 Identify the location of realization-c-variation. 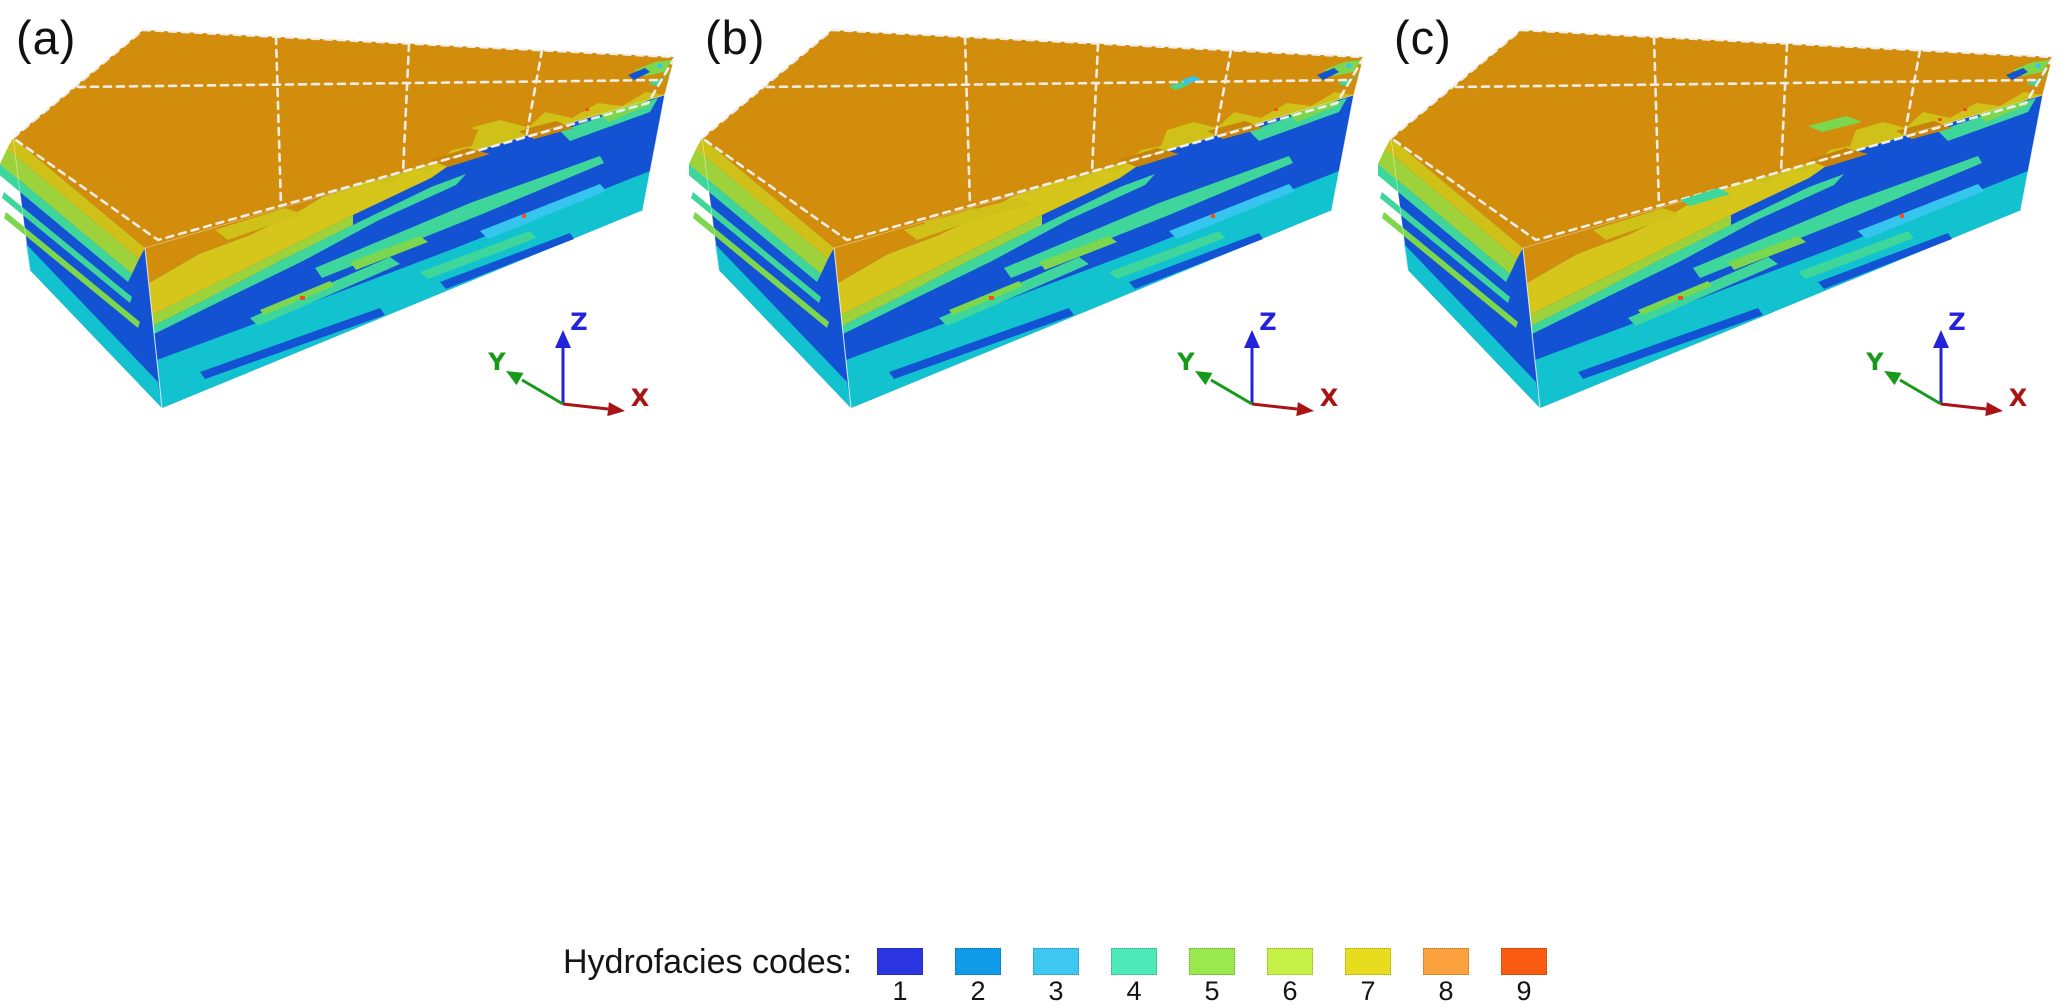
(1811, 161).